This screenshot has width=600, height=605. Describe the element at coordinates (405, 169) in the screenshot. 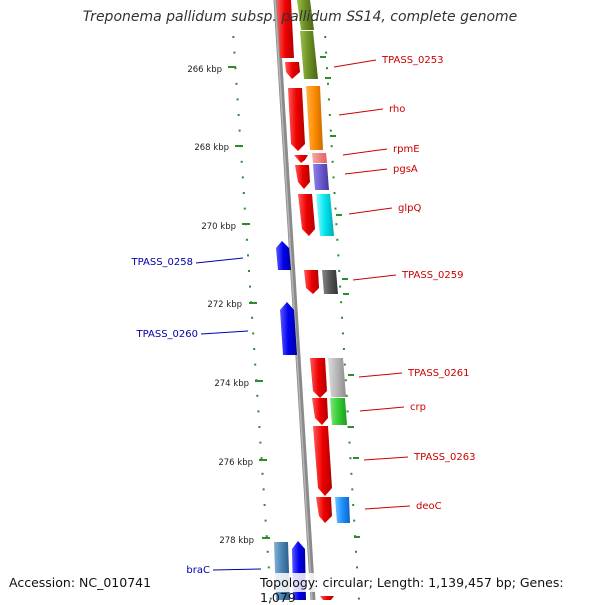

I see `gene-label: pgsA` at that location.